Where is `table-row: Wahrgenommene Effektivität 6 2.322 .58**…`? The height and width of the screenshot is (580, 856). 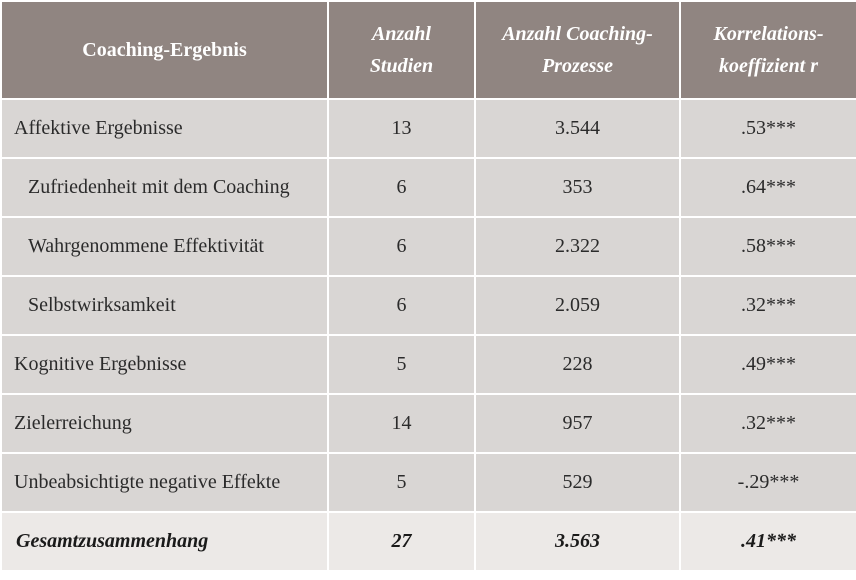 table-row: Wahrgenommene Effektivität 6 2.322 .58**… is located at coordinates (428, 246).